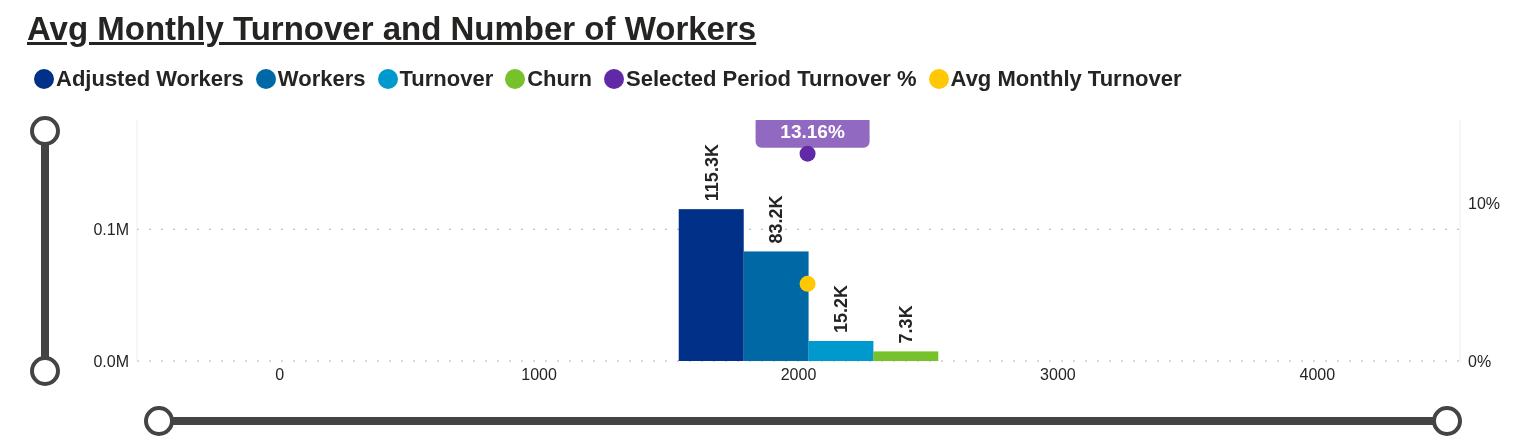 Image resolution: width=1524 pixels, height=446 pixels. I want to click on x-tick-label: 0, so click(280, 375).